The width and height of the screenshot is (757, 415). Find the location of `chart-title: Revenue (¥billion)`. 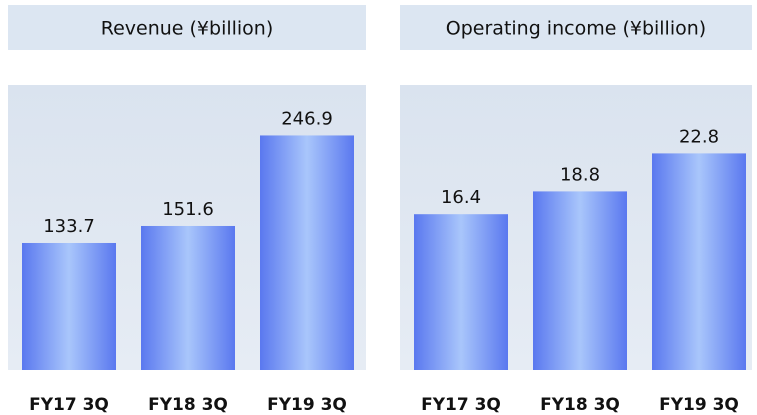

chart-title: Revenue (¥billion) is located at coordinates (187, 29).